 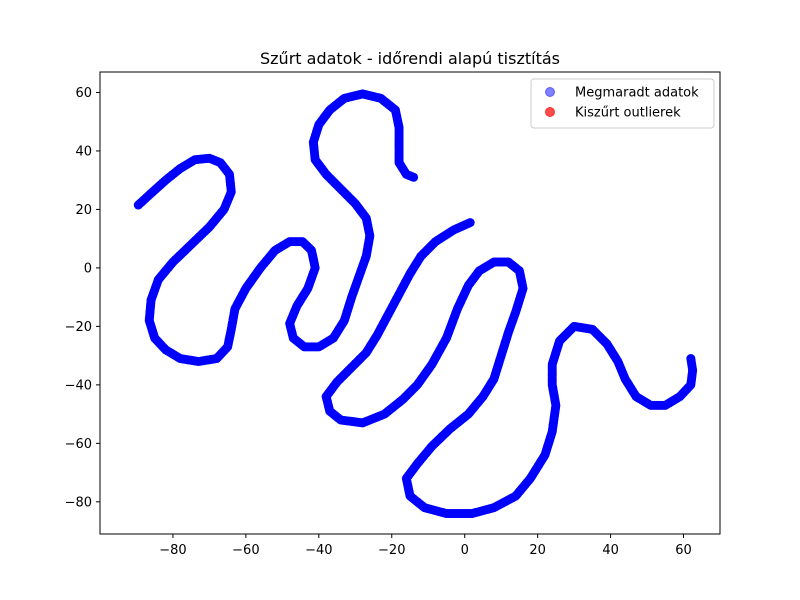 What do you see at coordinates (78, 385) in the screenshot?
I see `y-tick-label: −40` at bounding box center [78, 385].